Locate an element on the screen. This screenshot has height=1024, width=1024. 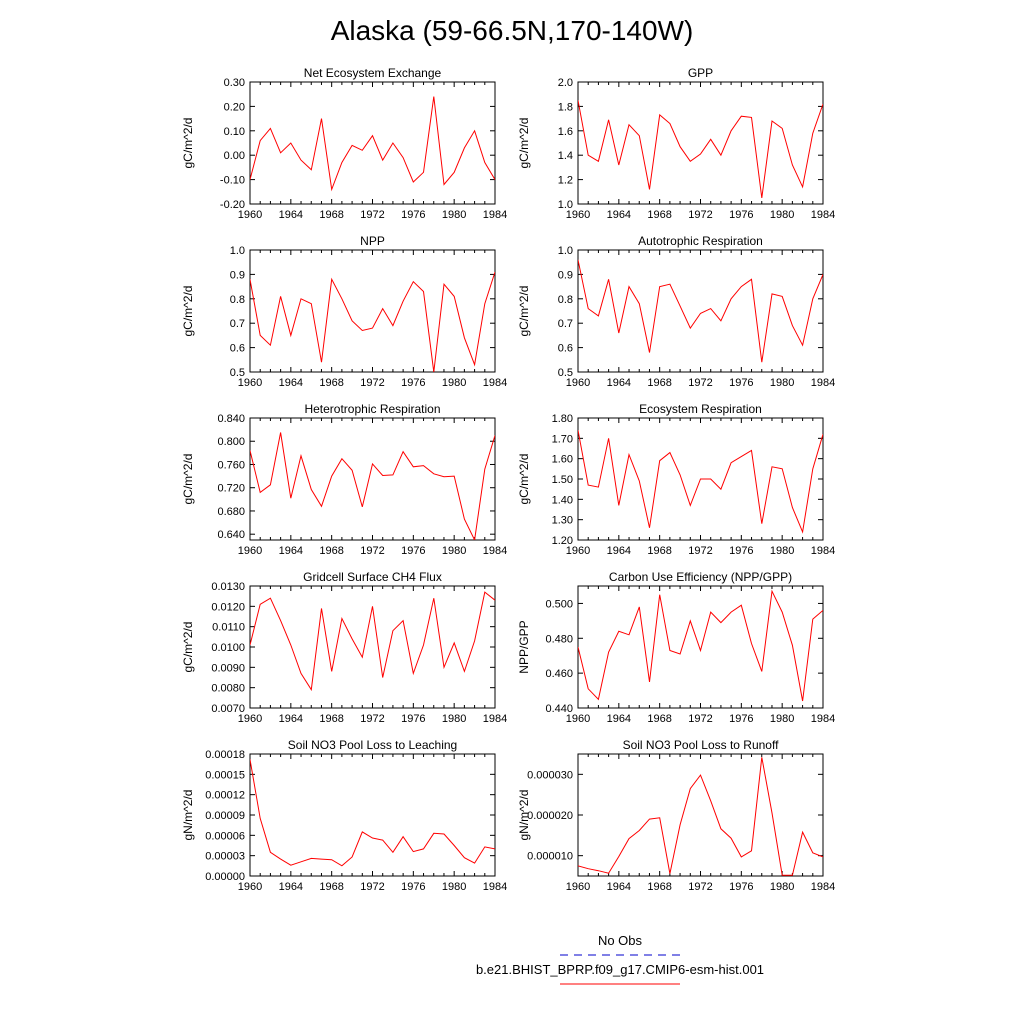
y-tick-label: 1.40 is located at coordinates (562, 500).